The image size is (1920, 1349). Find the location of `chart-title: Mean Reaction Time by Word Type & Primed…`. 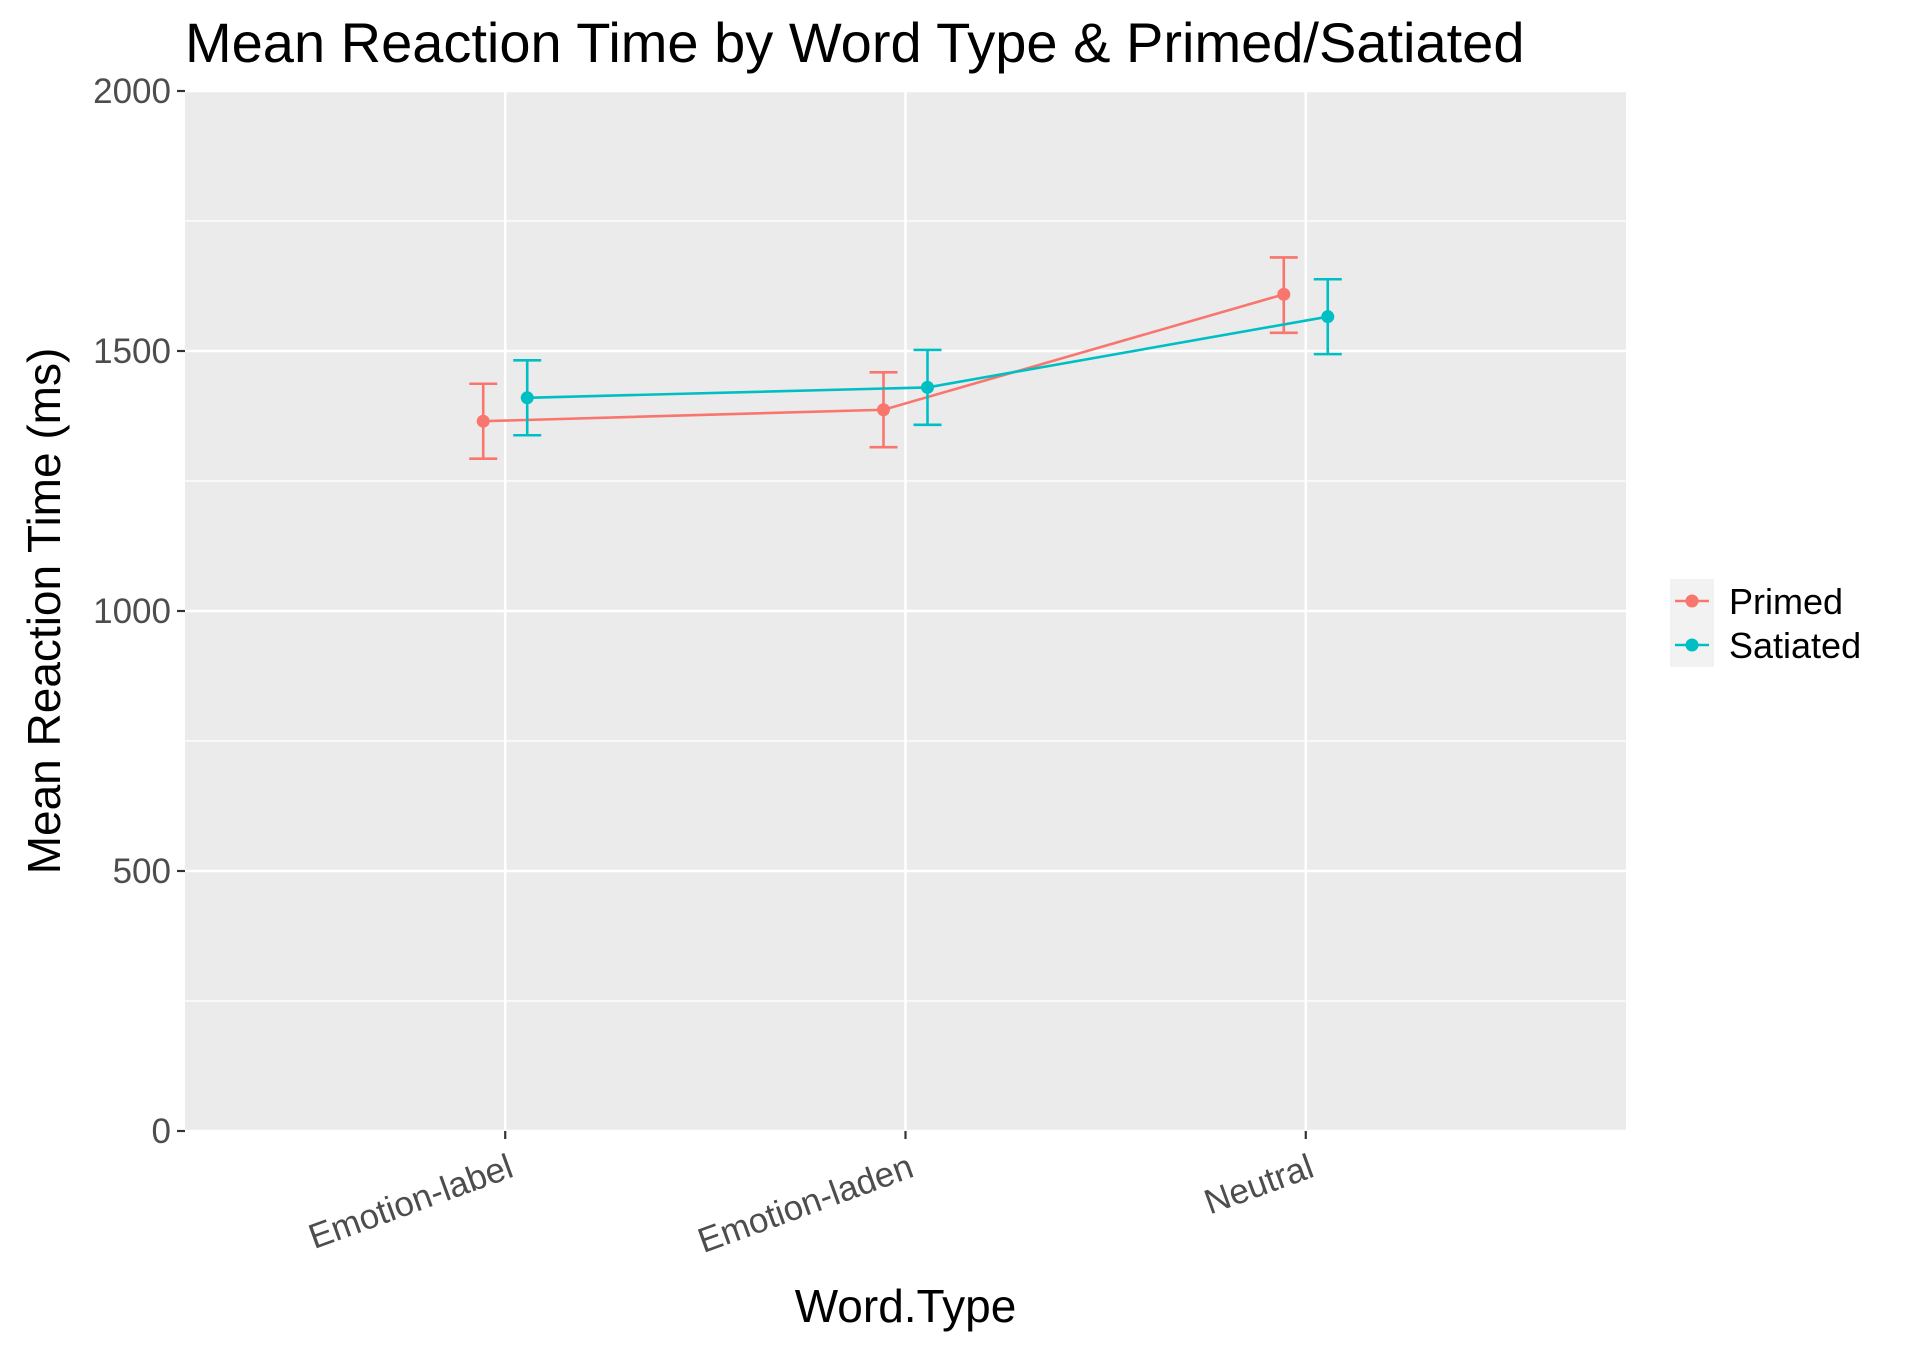

chart-title: Mean Reaction Time by Word Type & Primed… is located at coordinates (854, 42).